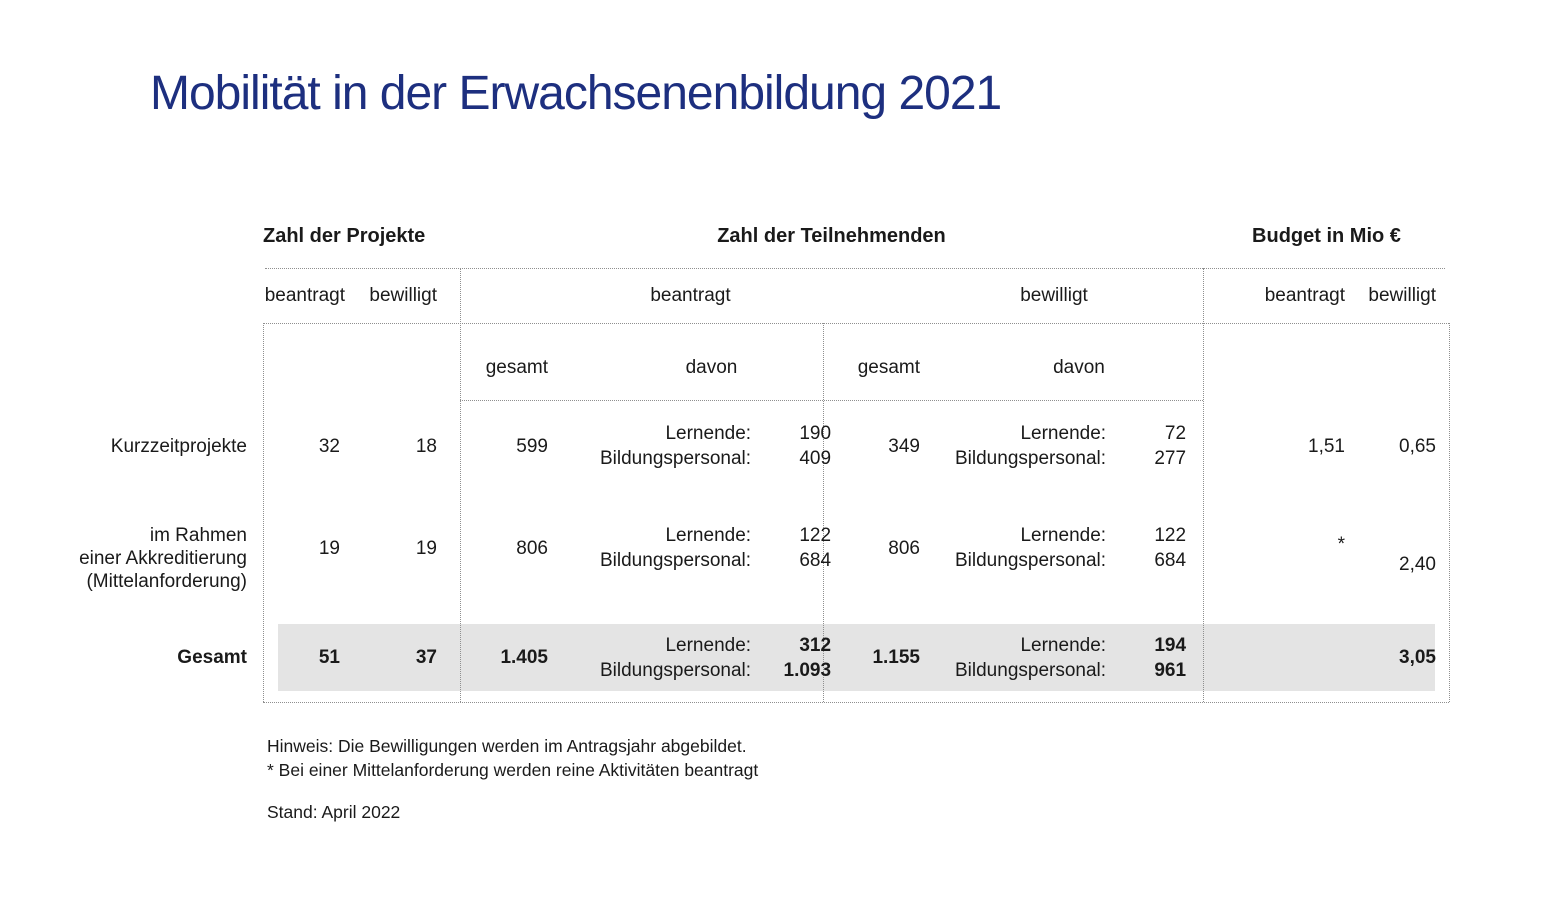 The height and width of the screenshot is (900, 1544). Describe the element at coordinates (334, 812) in the screenshot. I see `footnote-stand: Stand: April 2022` at that location.